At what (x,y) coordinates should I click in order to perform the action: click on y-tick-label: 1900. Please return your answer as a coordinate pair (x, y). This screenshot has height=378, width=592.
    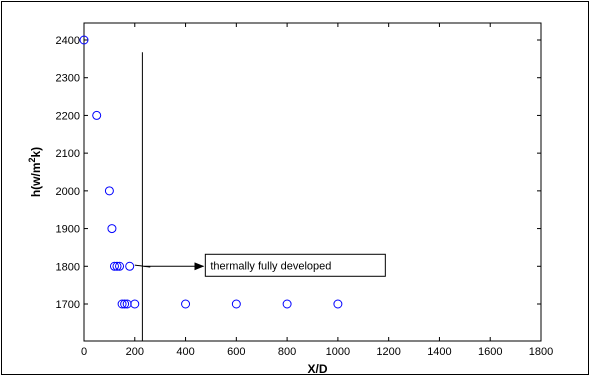
    Looking at the image, I should click on (68, 230).